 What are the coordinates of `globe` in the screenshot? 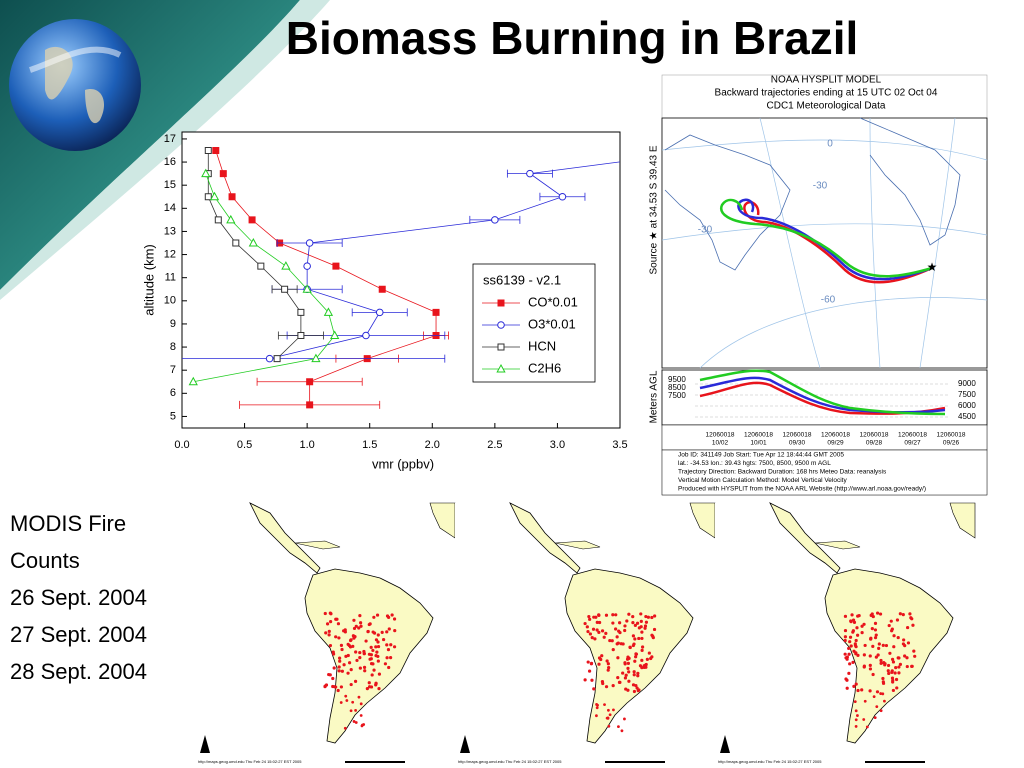 It's located at (75, 85).